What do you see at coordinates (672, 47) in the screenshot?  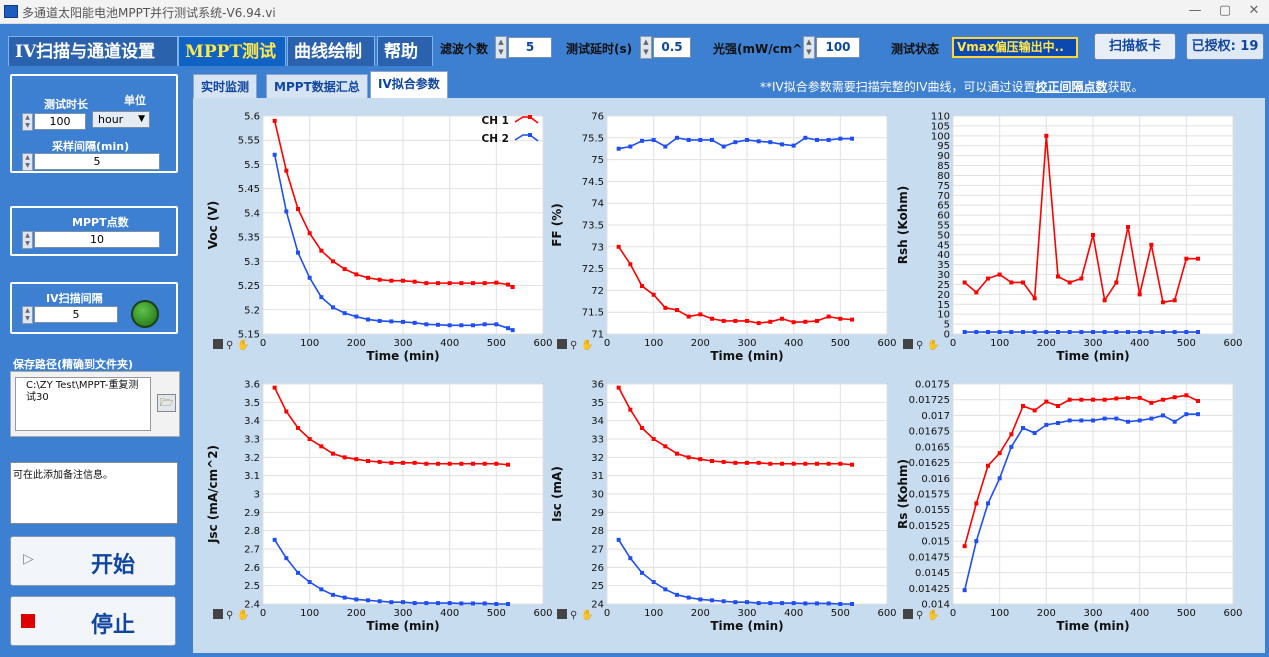 I see `test-delay-input: 0.5` at bounding box center [672, 47].